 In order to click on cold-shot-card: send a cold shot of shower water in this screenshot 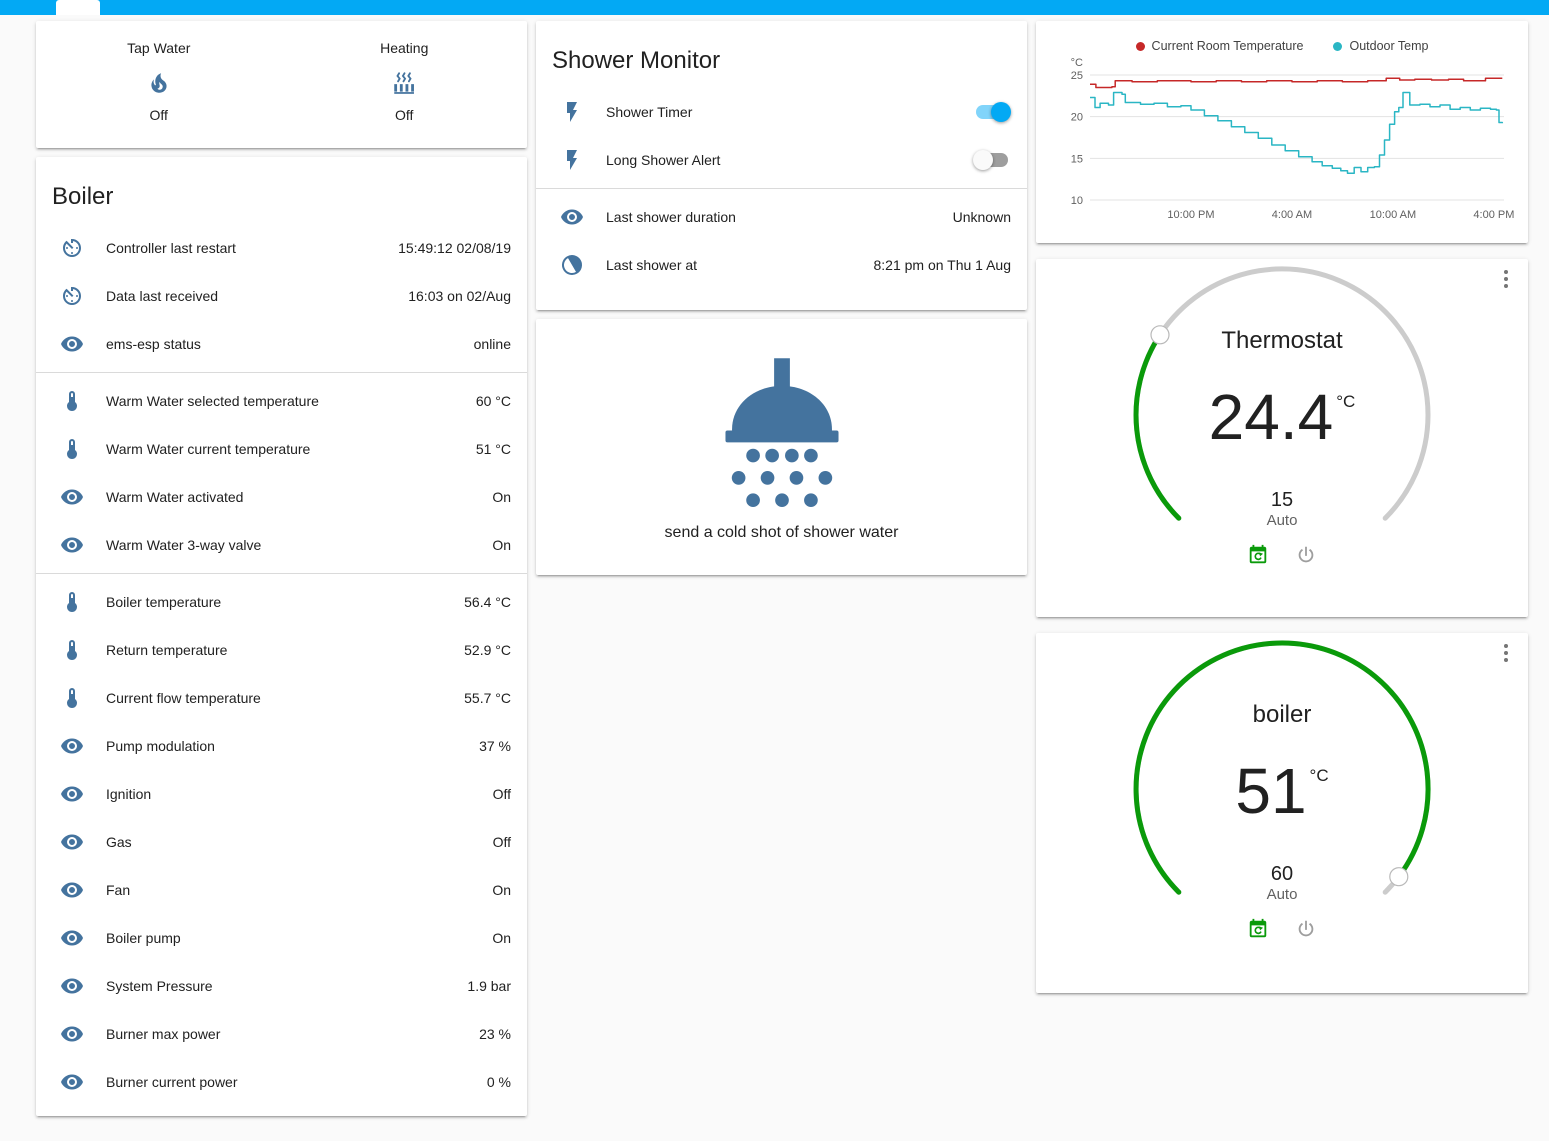, I will do `click(781, 447)`.